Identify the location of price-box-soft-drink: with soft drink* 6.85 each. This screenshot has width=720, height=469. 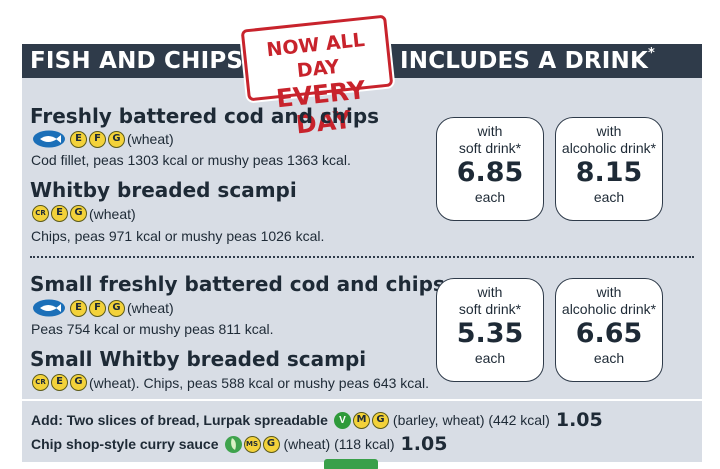
(490, 169).